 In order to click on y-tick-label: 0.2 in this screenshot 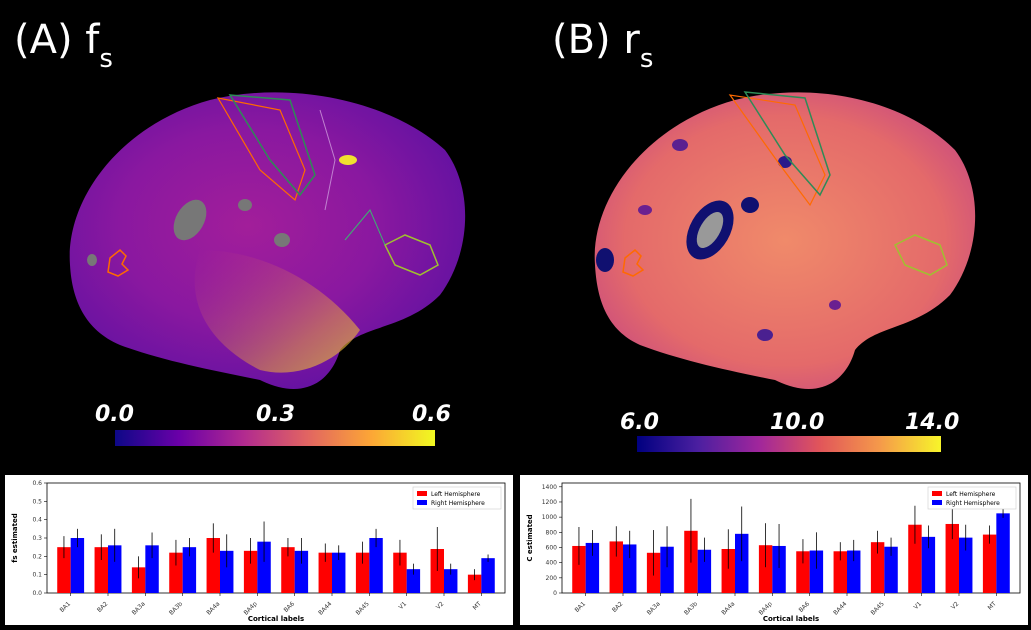, I will do `click(37, 556)`.